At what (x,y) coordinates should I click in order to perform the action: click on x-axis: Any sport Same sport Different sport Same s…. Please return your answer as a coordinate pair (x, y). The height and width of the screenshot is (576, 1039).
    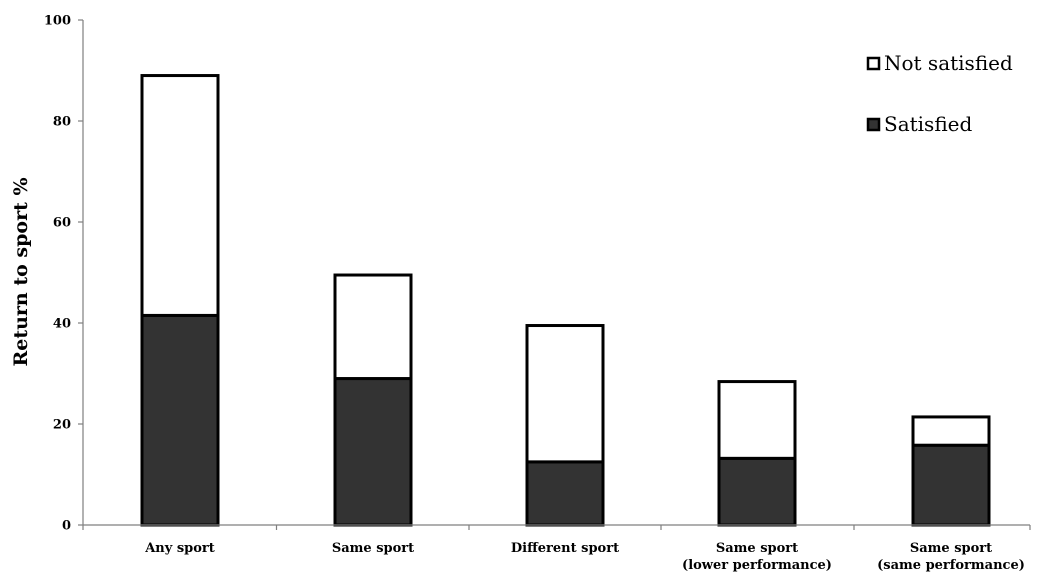
    Looking at the image, I should click on (556, 548).